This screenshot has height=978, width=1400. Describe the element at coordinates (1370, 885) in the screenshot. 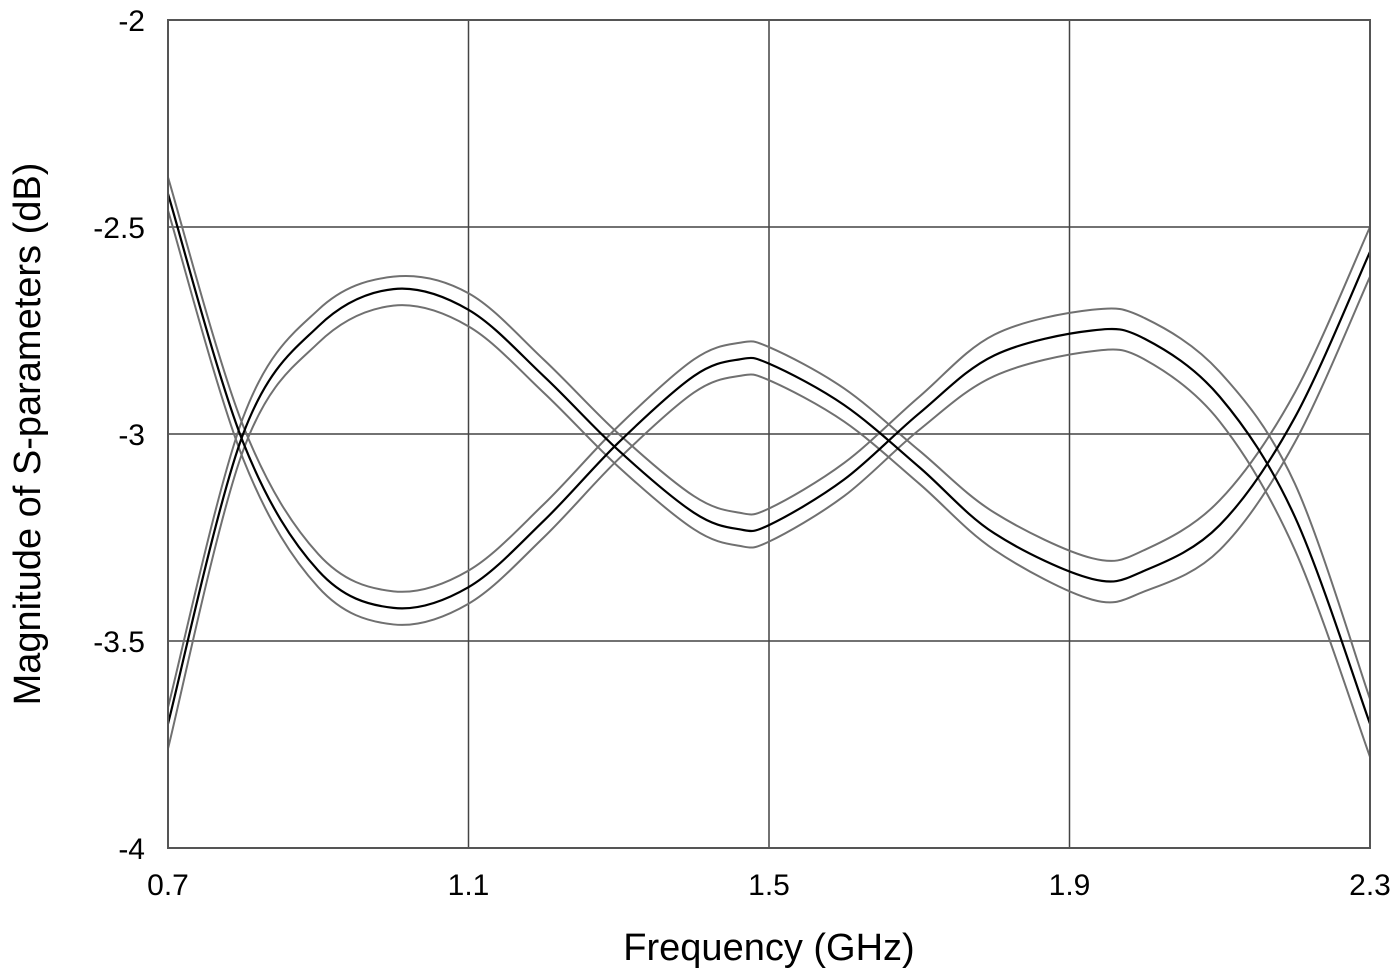

I see `x-tick-label: 2.3` at that location.